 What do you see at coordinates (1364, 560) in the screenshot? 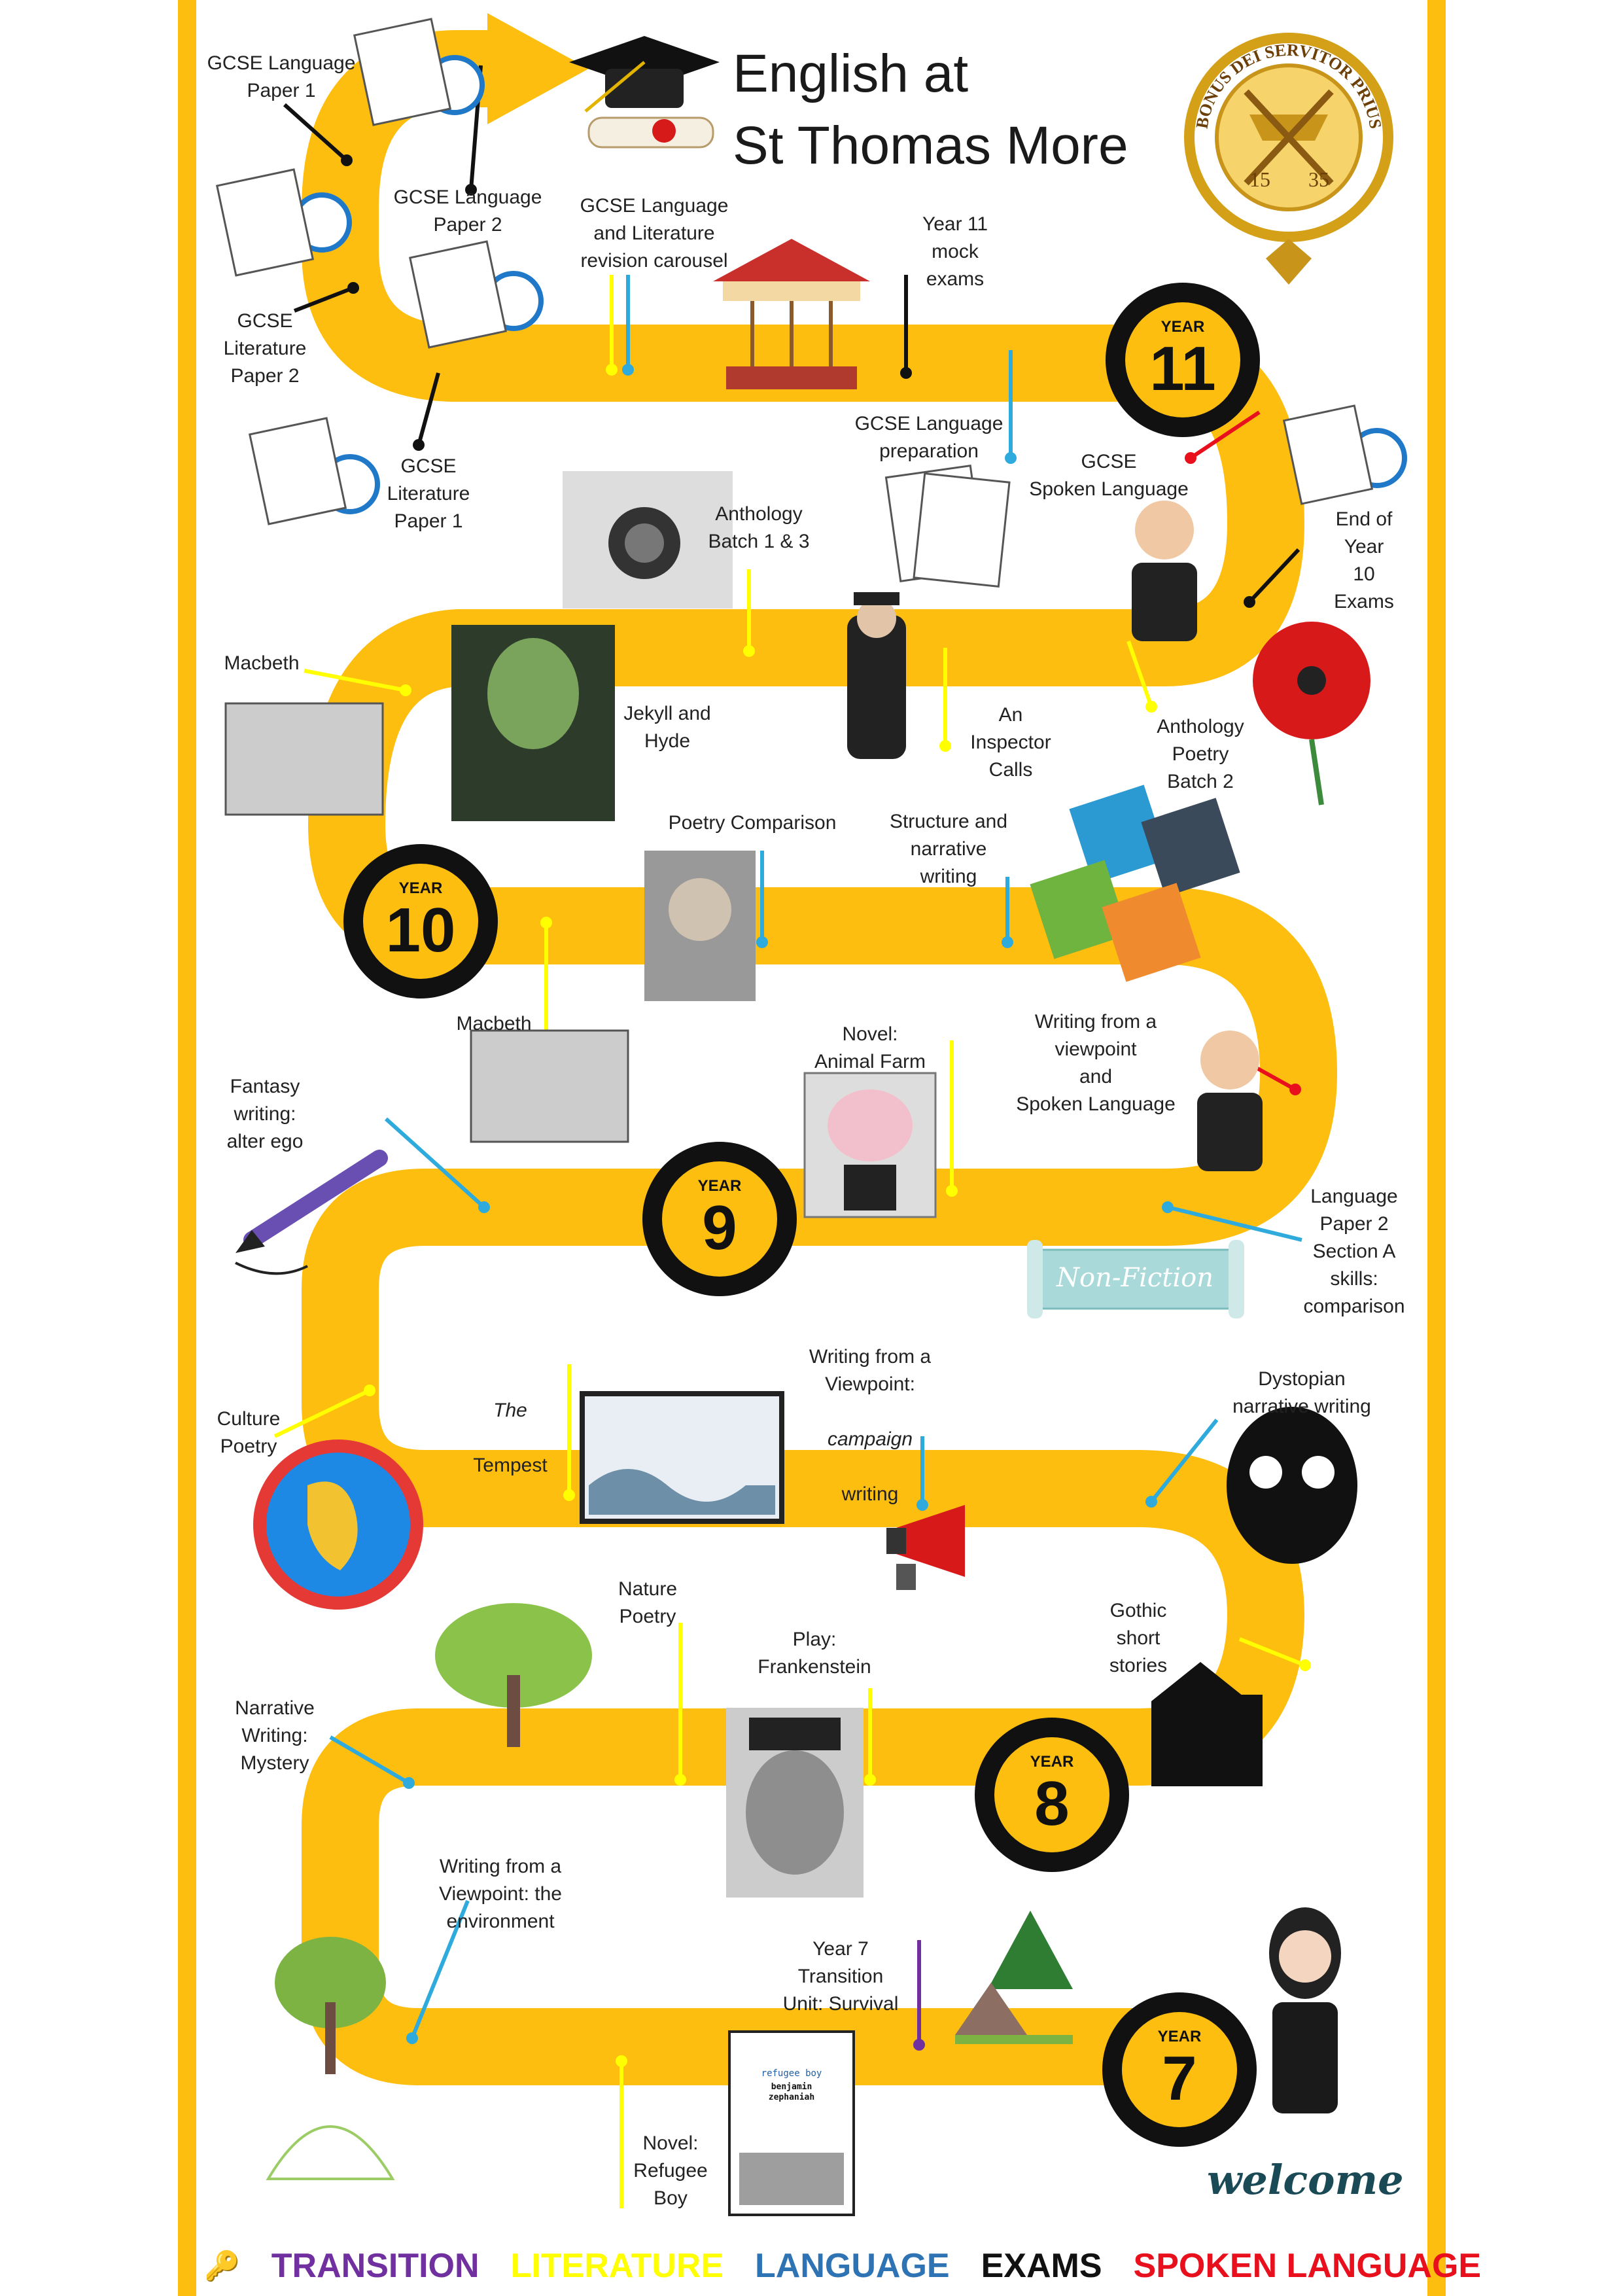
I see `label-end-of-year-10-exams: End of Year 10 Exams` at bounding box center [1364, 560].